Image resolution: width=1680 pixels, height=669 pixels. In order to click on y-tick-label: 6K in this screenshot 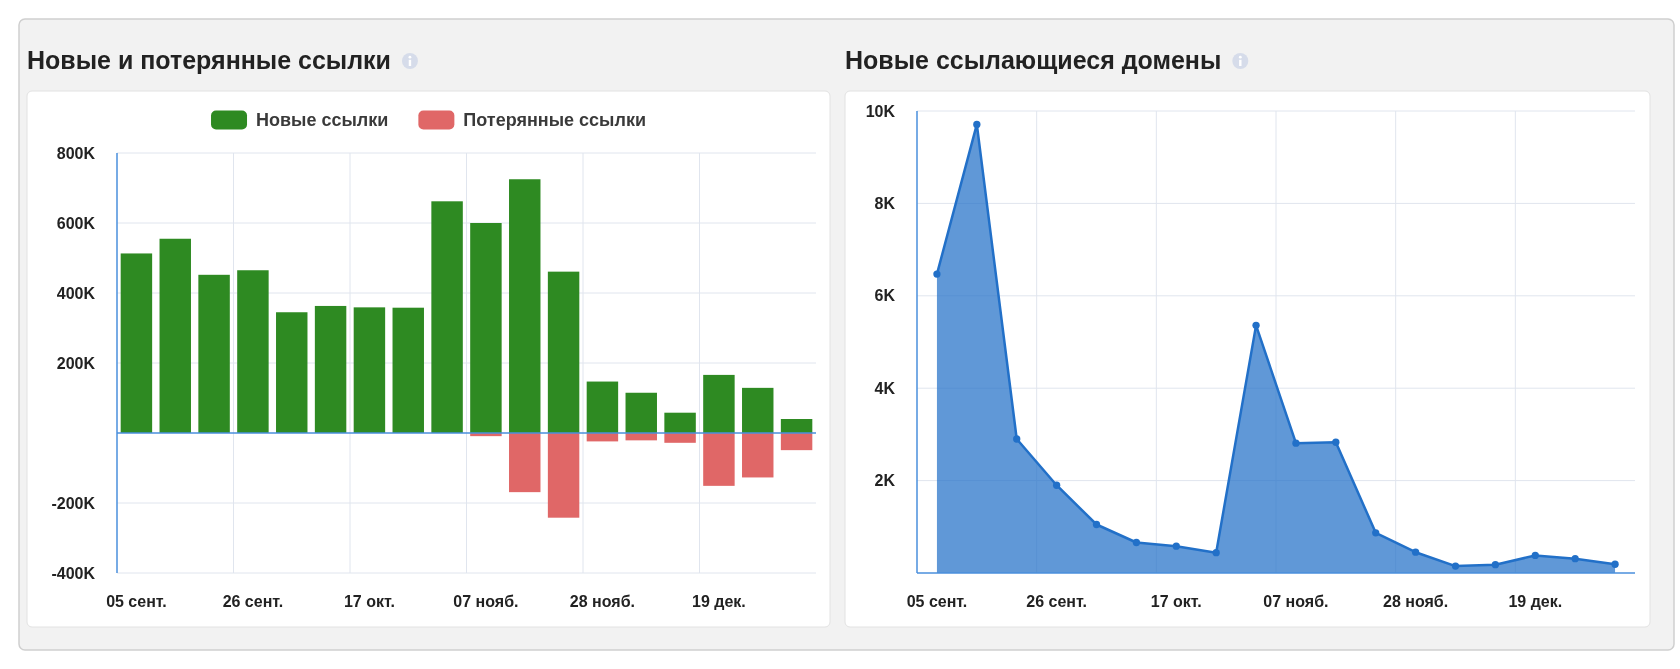, I will do `click(885, 296)`.